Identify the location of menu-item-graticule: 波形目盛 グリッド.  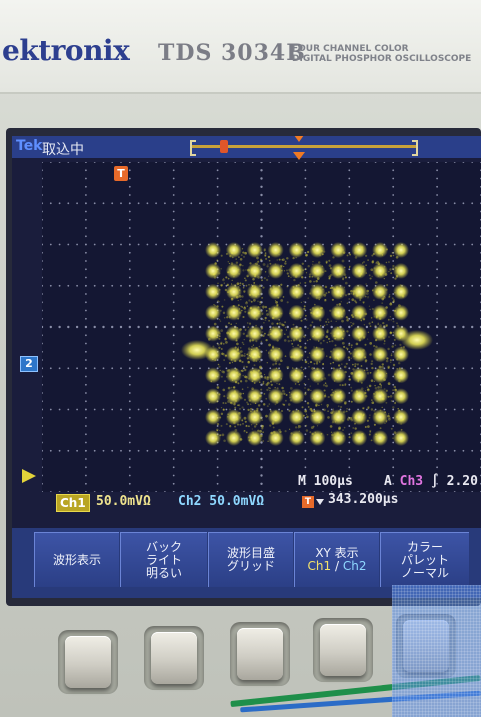
(250, 559).